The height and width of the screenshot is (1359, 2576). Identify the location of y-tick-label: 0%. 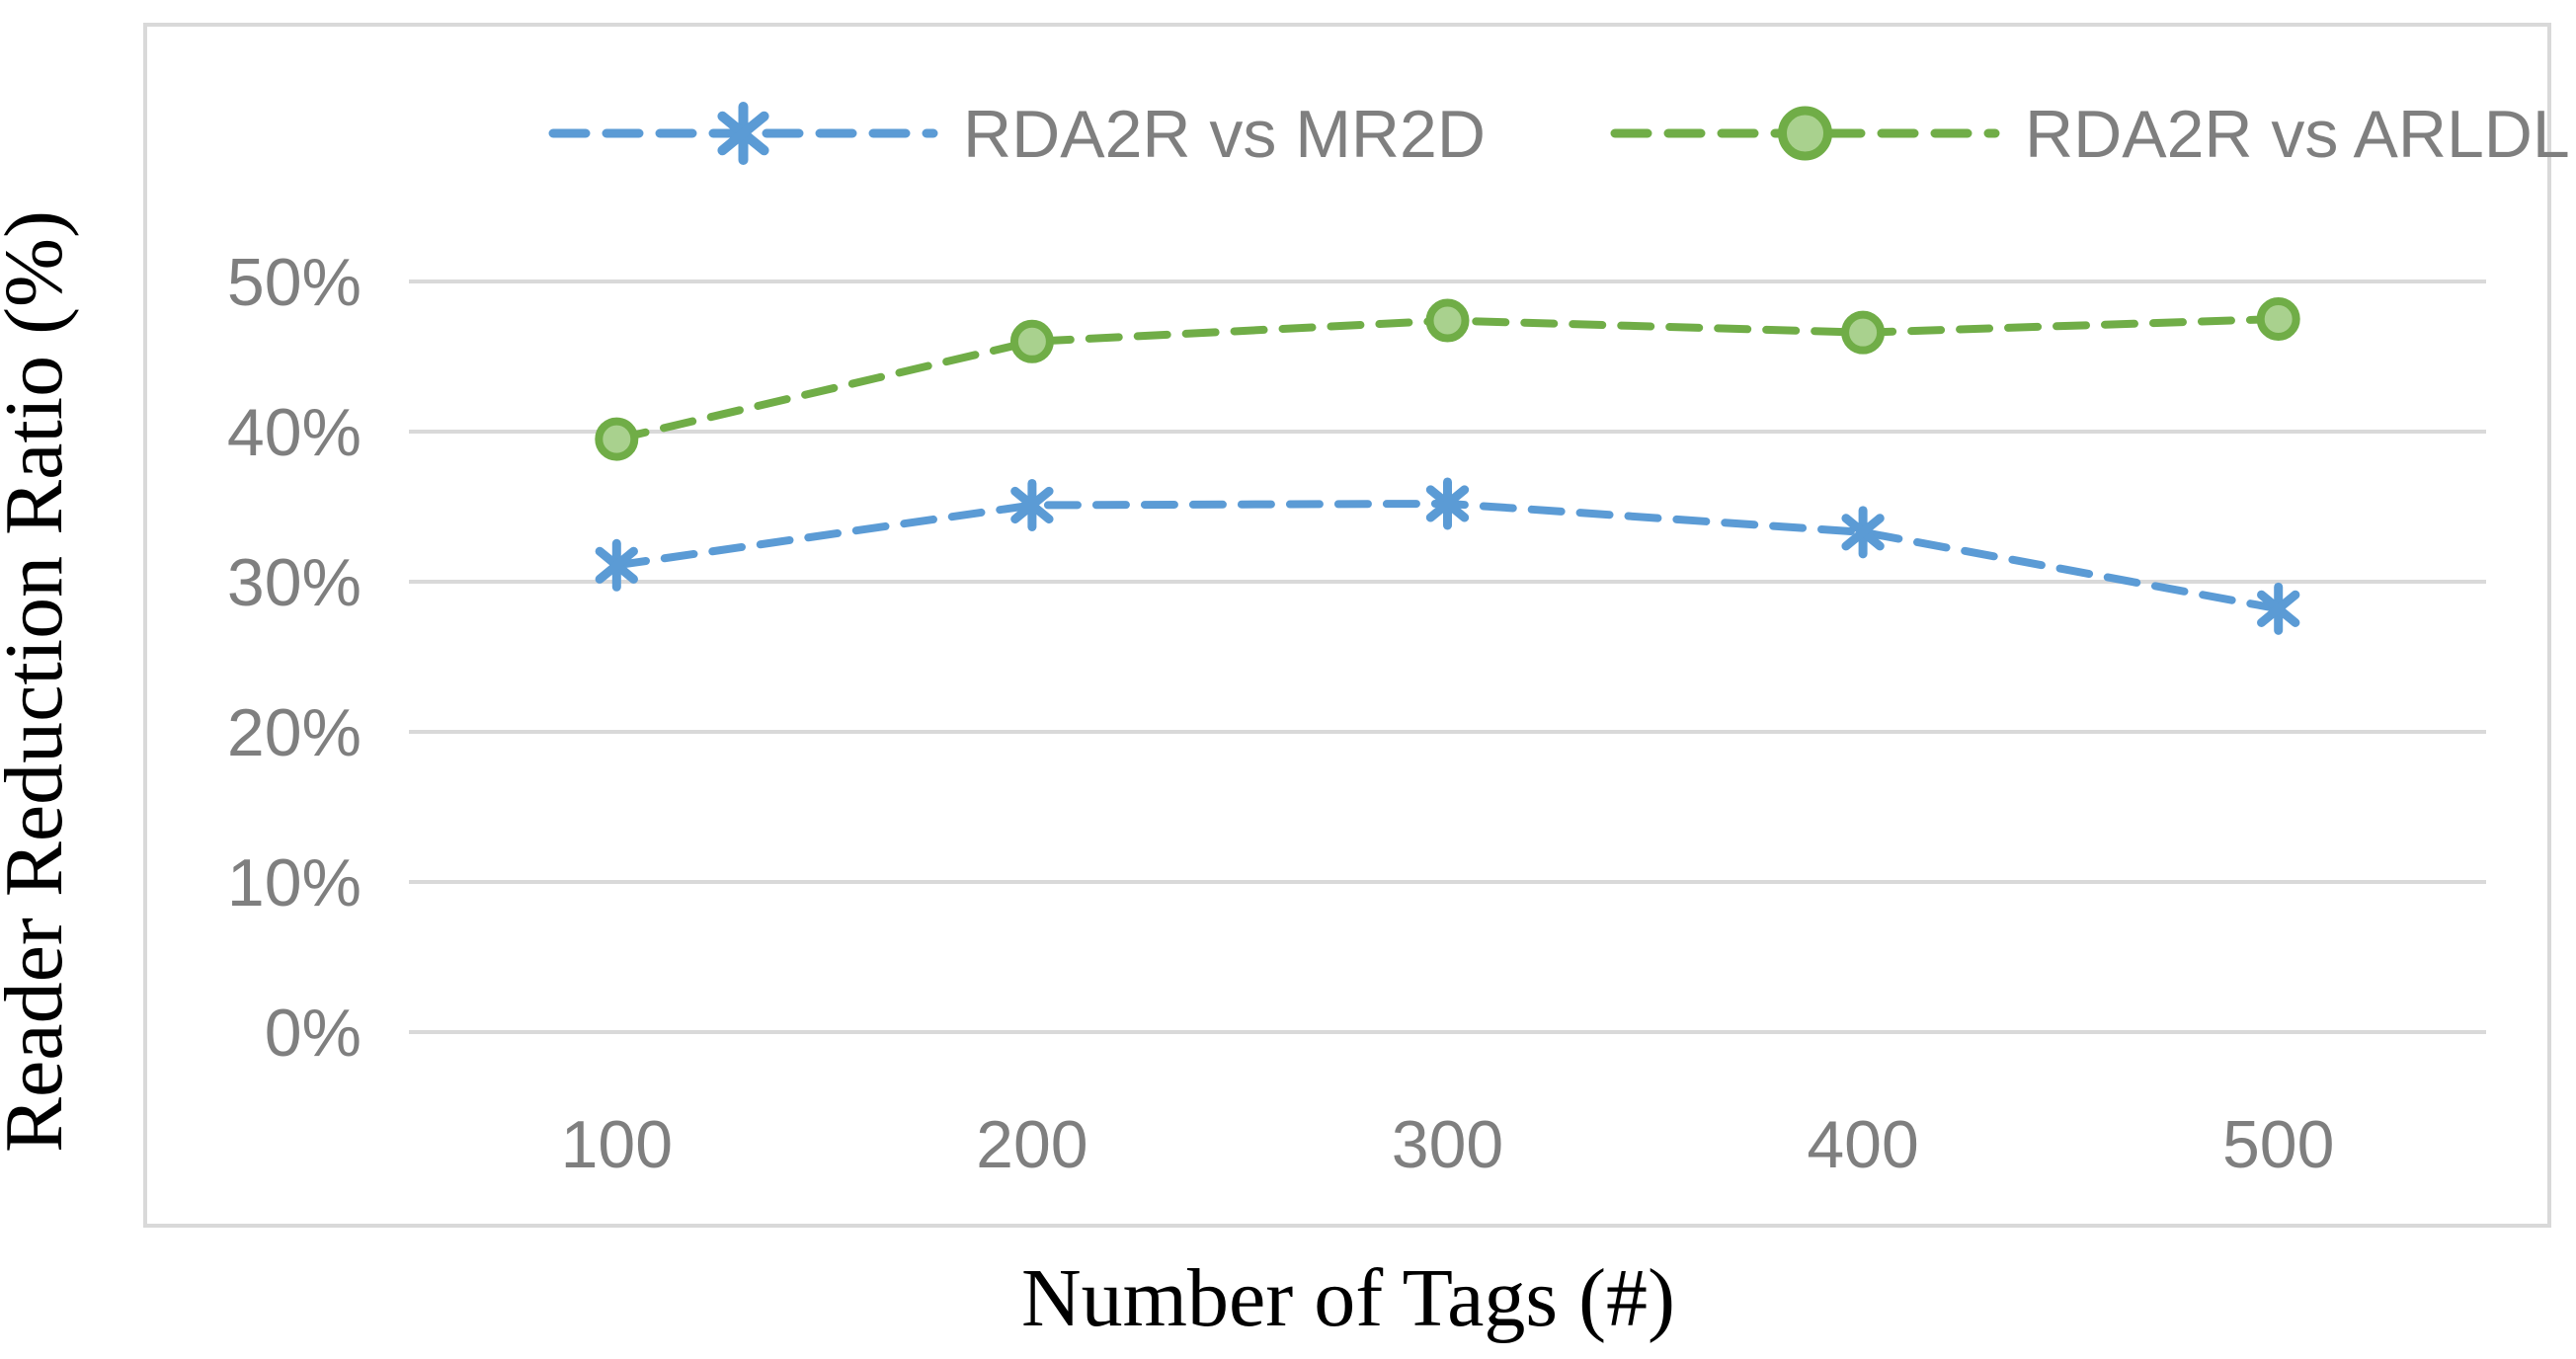
(313, 1033).